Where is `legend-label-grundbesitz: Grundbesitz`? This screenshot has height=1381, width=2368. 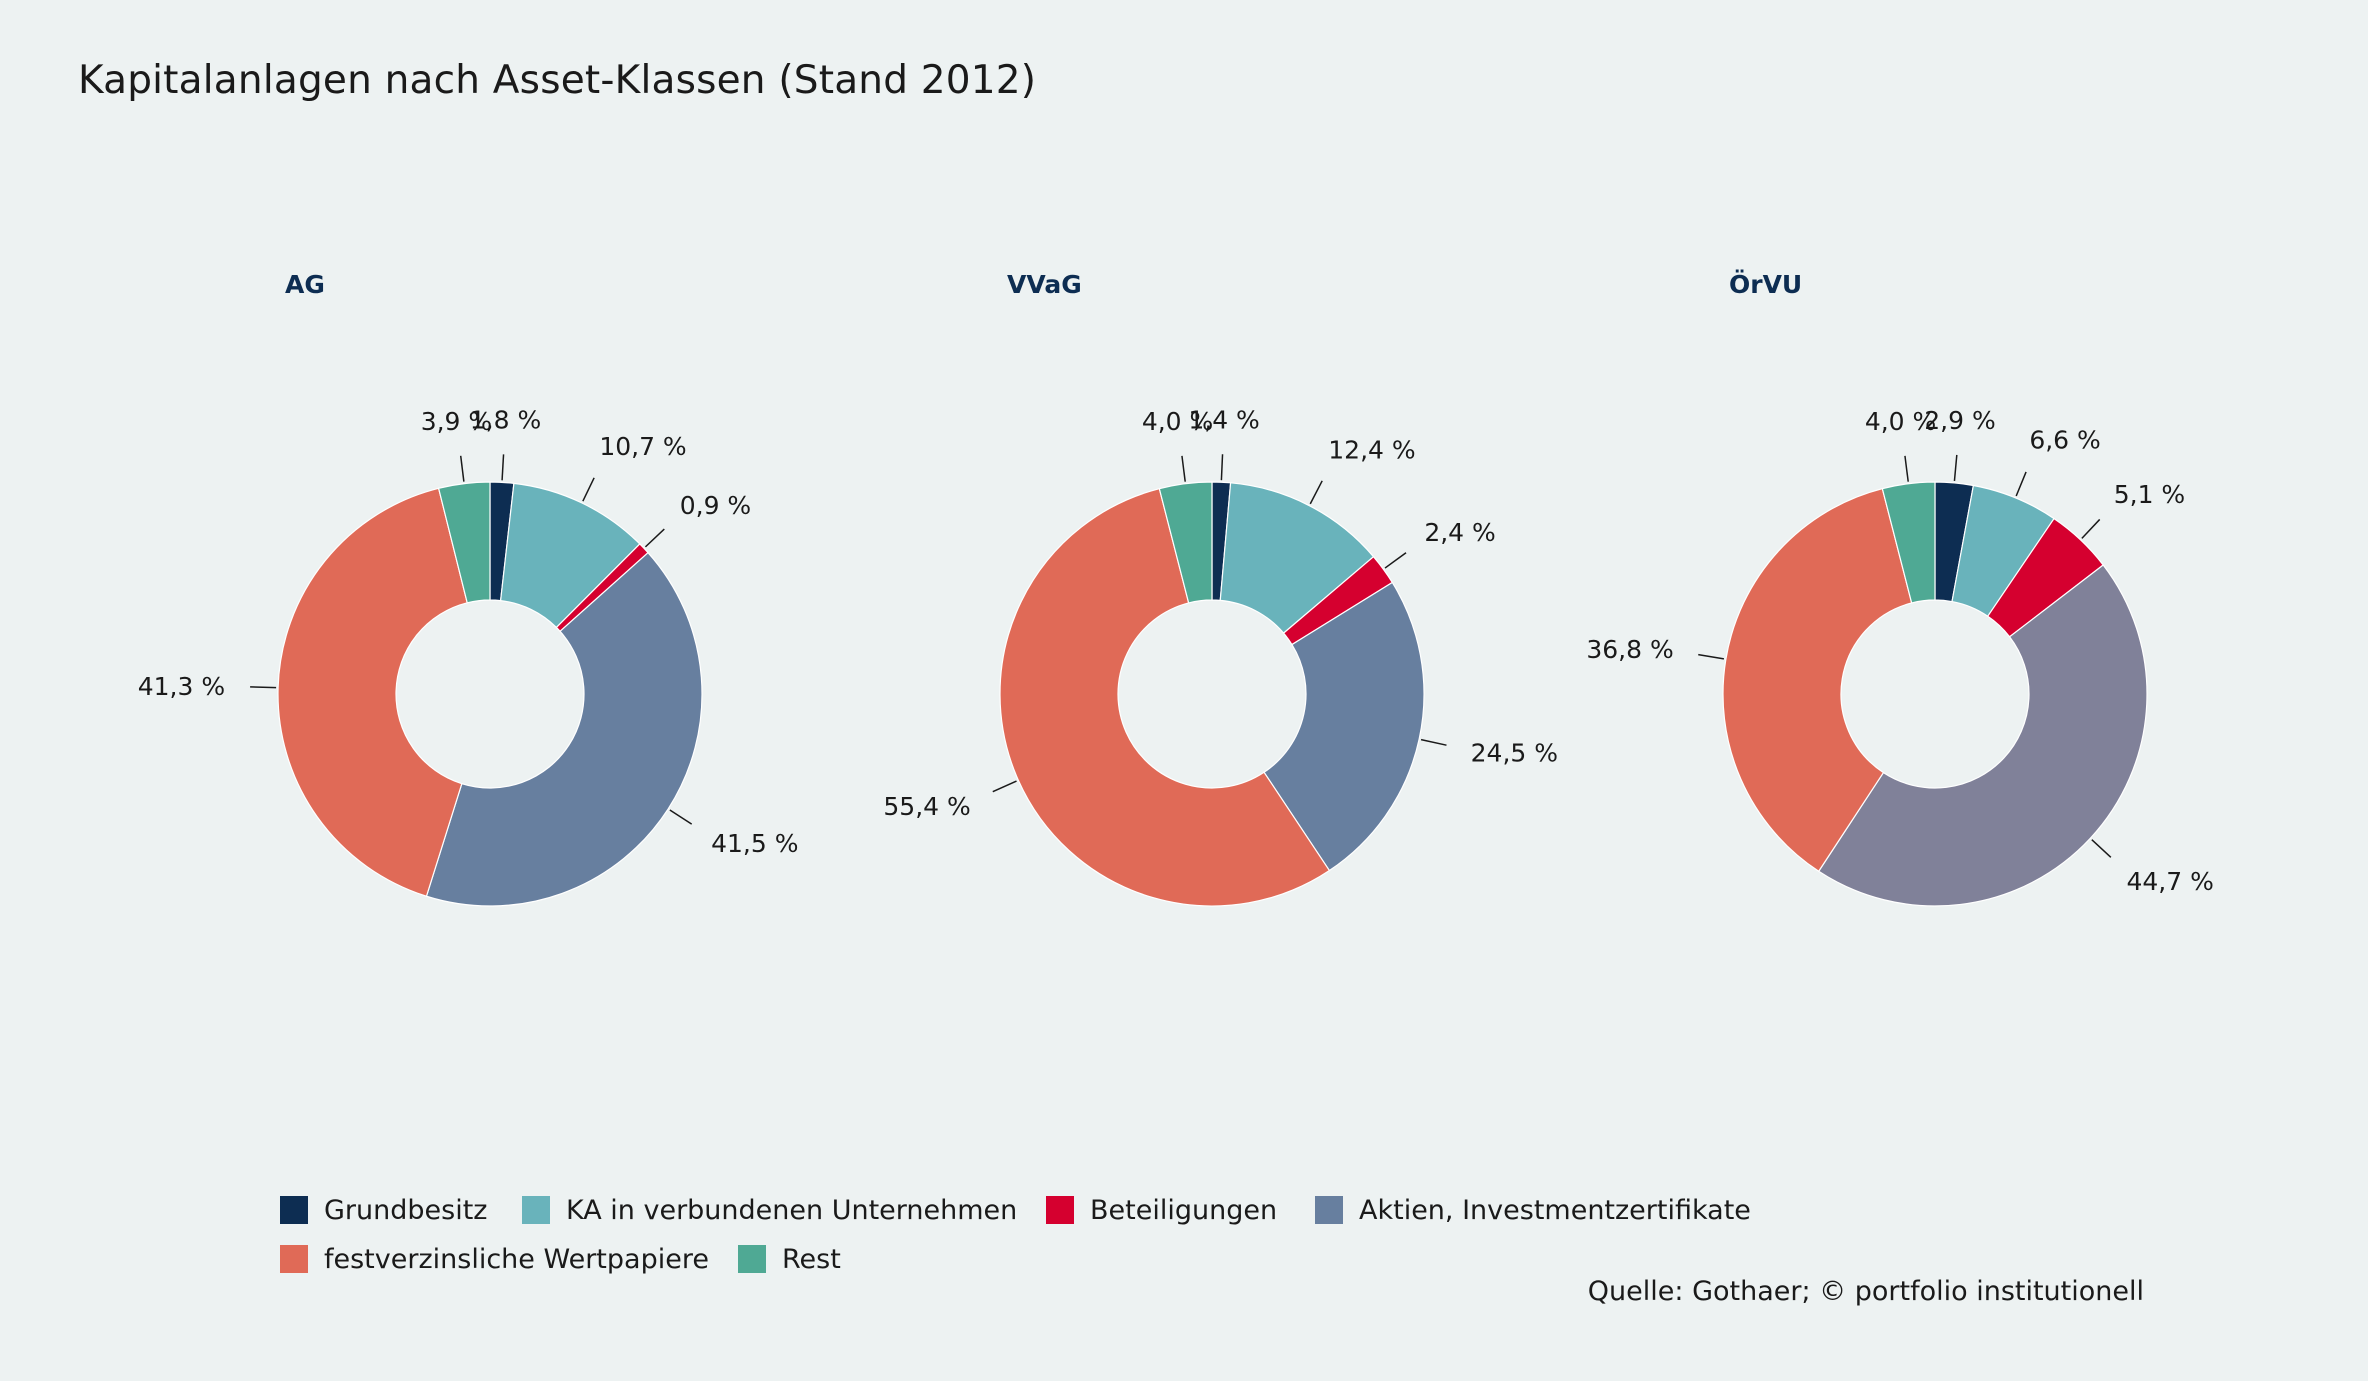 legend-label-grundbesitz: Grundbesitz is located at coordinates (406, 1210).